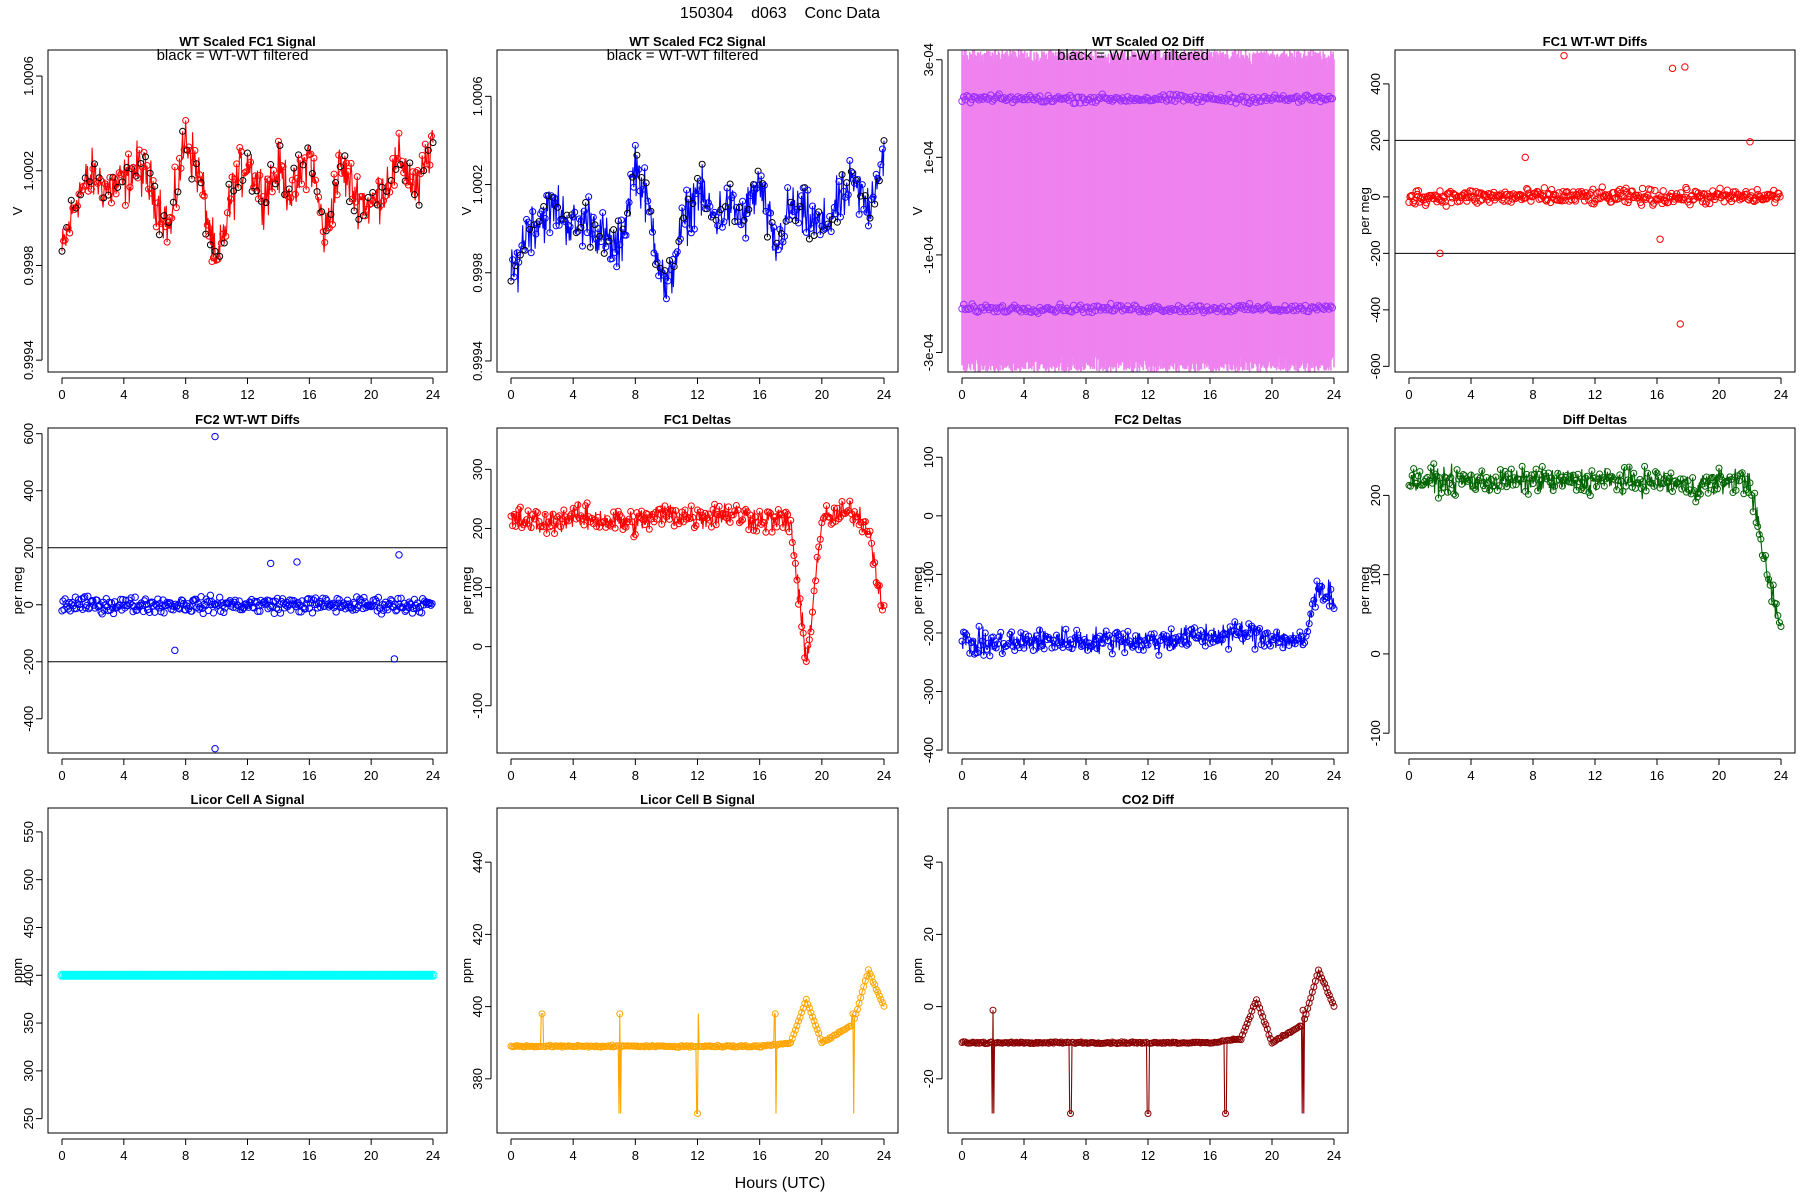 This screenshot has height=1200, width=1800. What do you see at coordinates (1595, 394) in the screenshot?
I see `x-tick-label: 12` at bounding box center [1595, 394].